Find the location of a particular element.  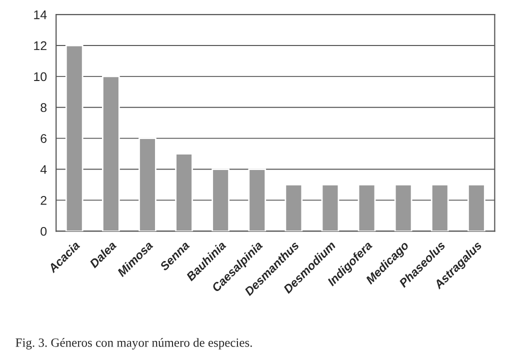

y-tick-label: 2 is located at coordinates (43, 200).